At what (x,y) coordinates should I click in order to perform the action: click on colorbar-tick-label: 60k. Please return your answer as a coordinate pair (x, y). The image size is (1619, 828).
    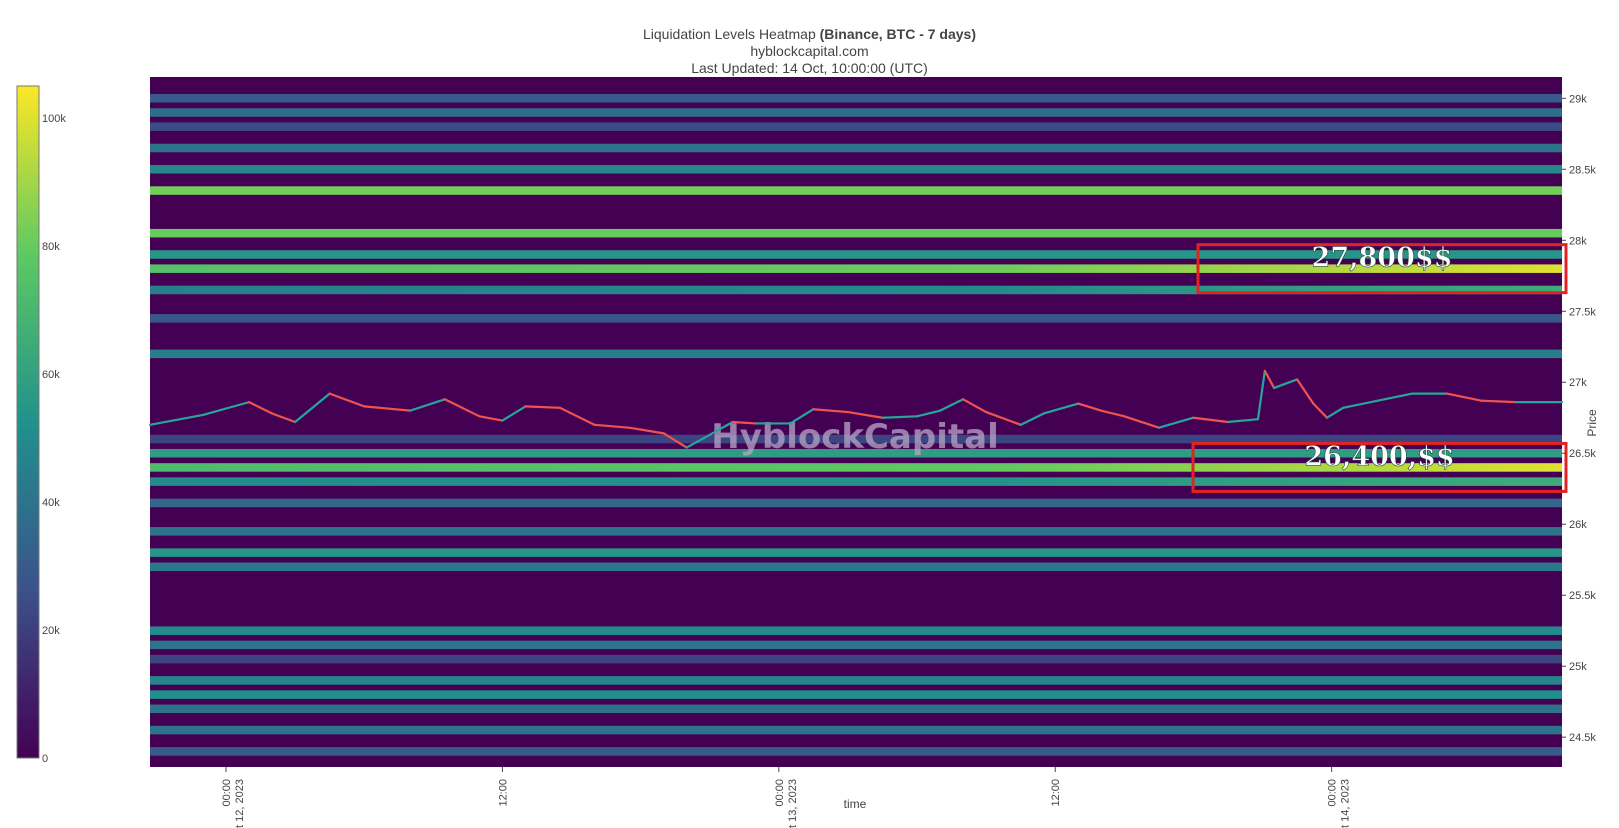
    Looking at the image, I should click on (51, 375).